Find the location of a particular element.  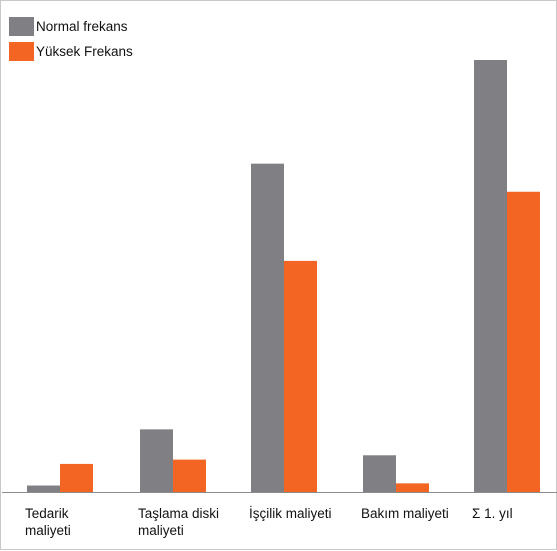

x-tick-label-3-line-0: Bakım maliyeti is located at coordinates (405, 513).